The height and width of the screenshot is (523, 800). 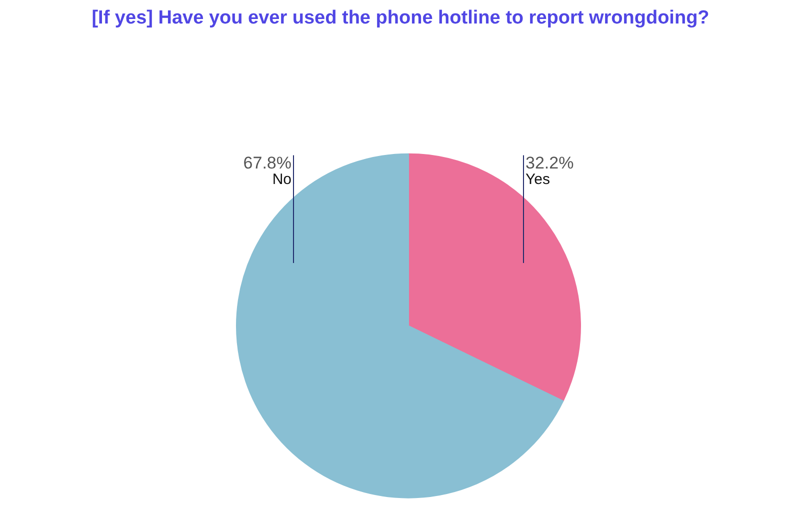 What do you see at coordinates (282, 179) in the screenshot?
I see `slice-label: No` at bounding box center [282, 179].